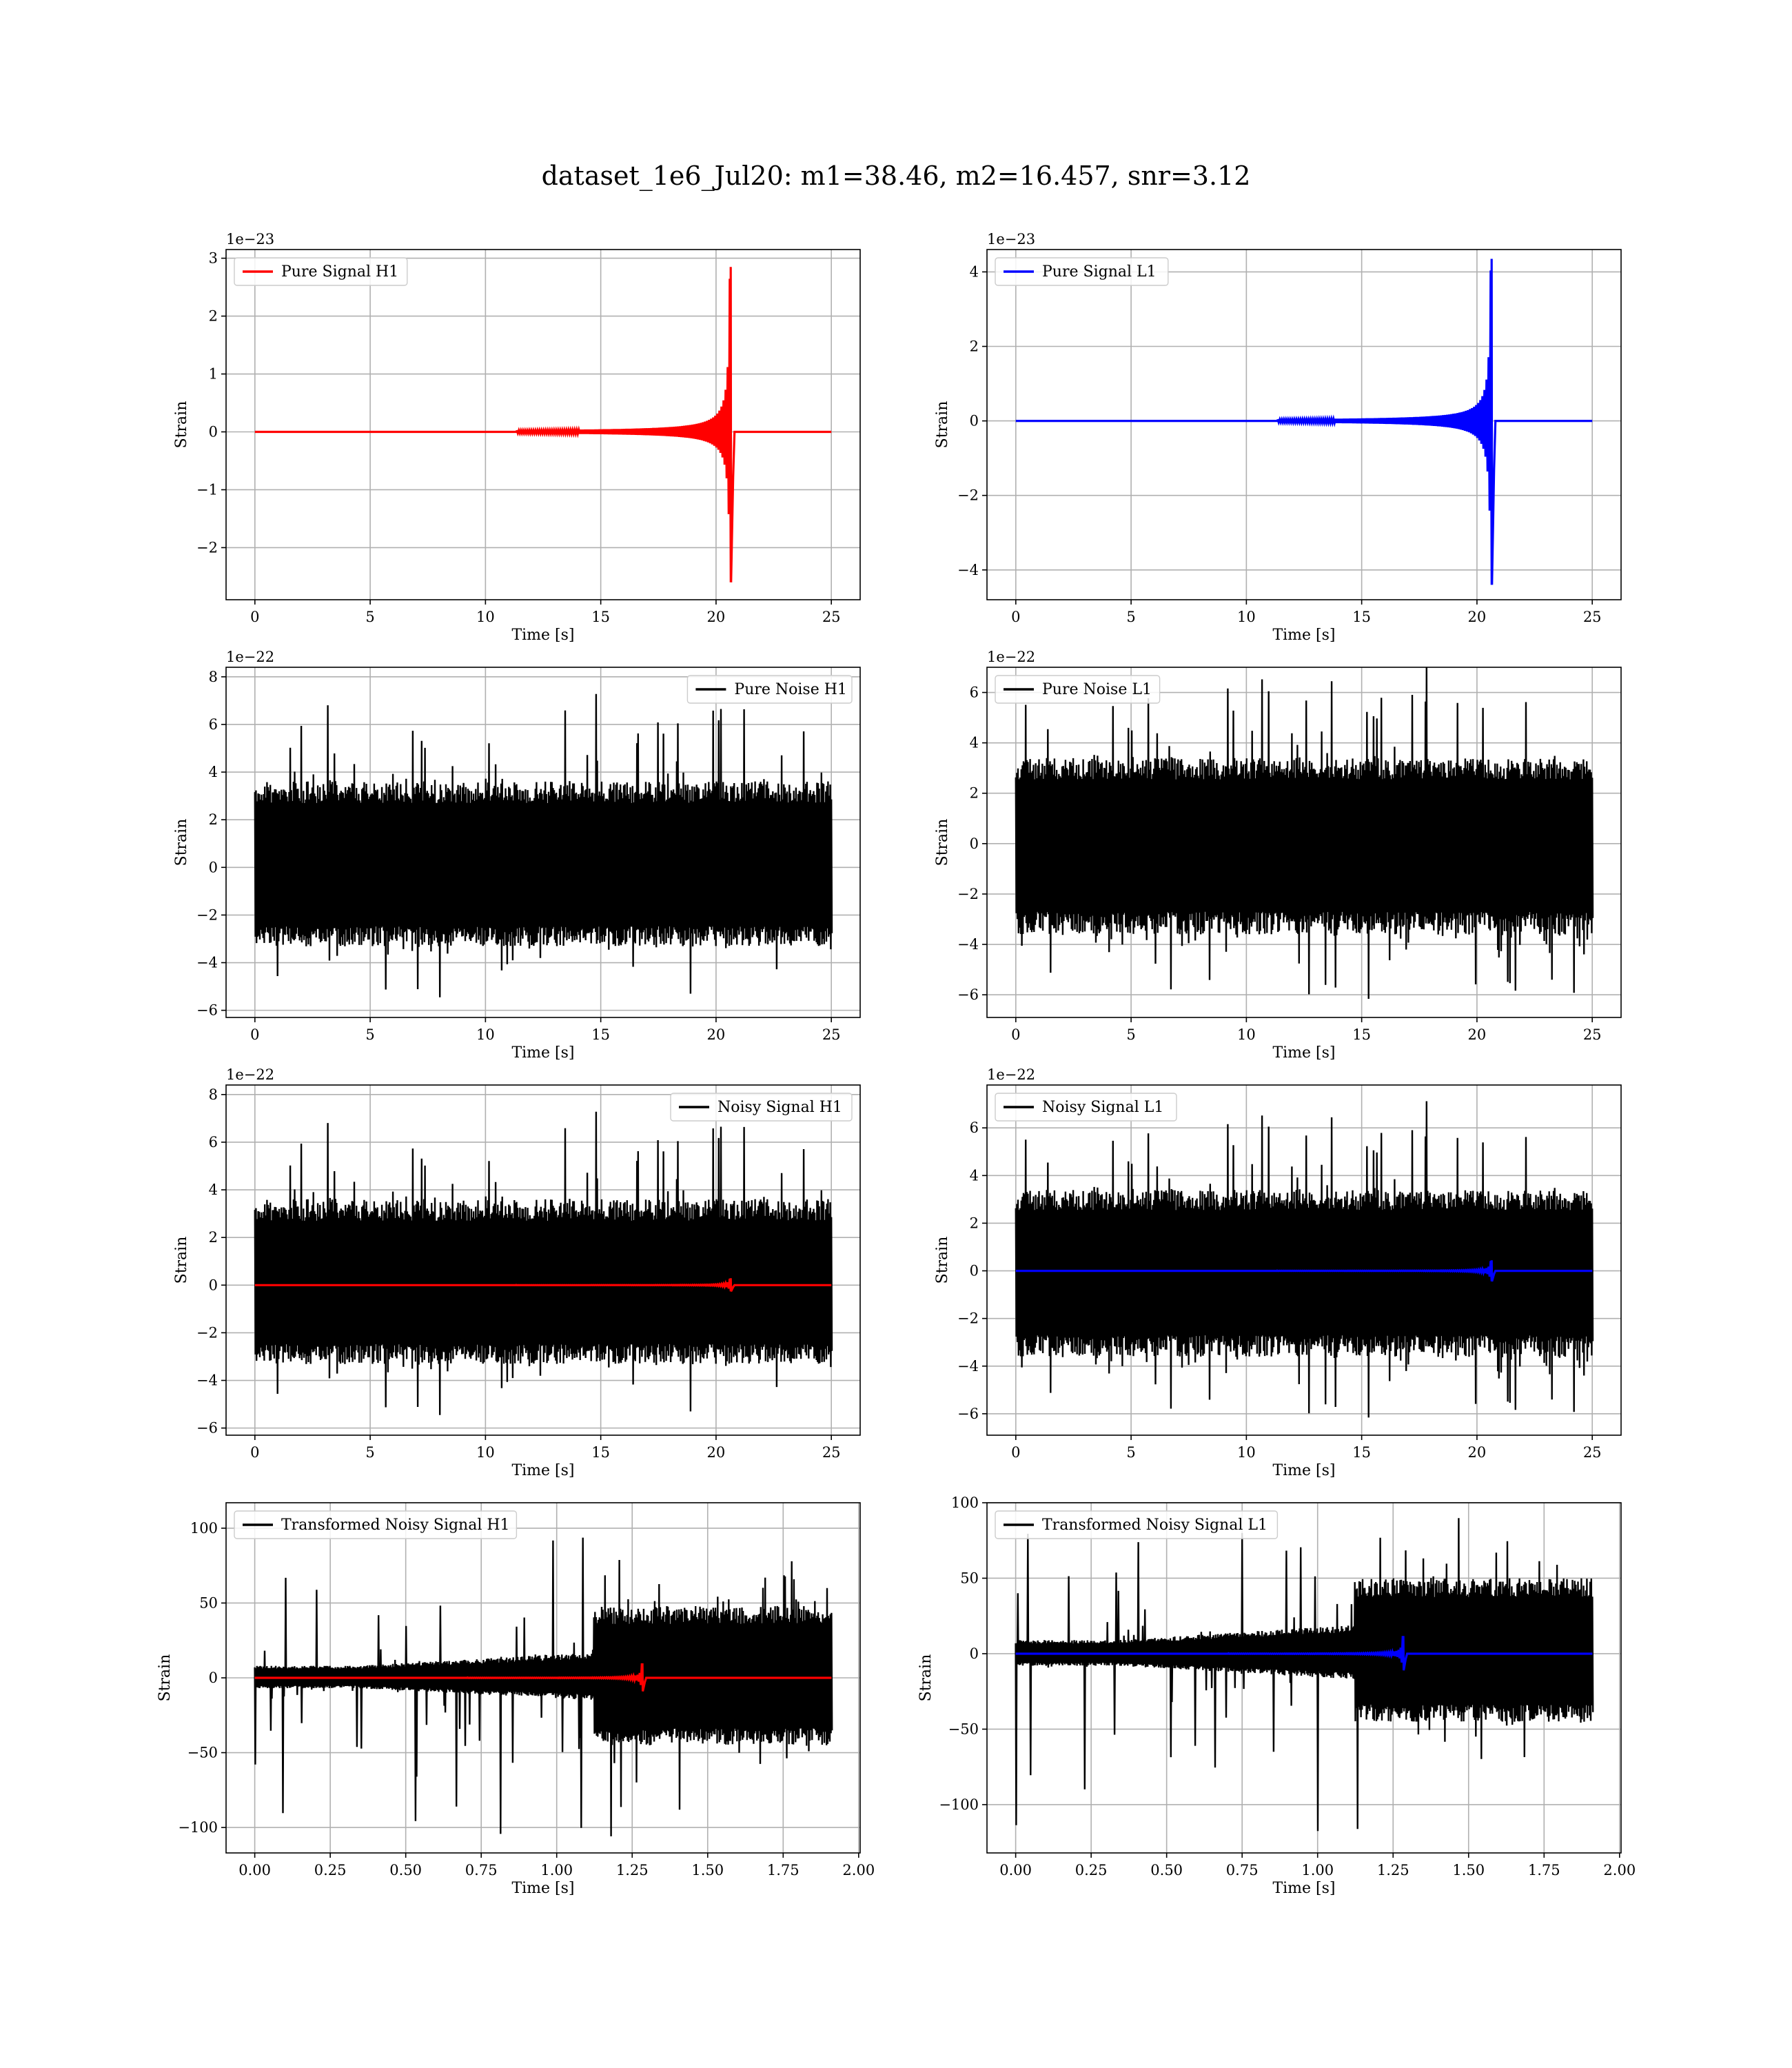  What do you see at coordinates (481, 1870) in the screenshot?
I see `x-tick-label: 0.75` at bounding box center [481, 1870].